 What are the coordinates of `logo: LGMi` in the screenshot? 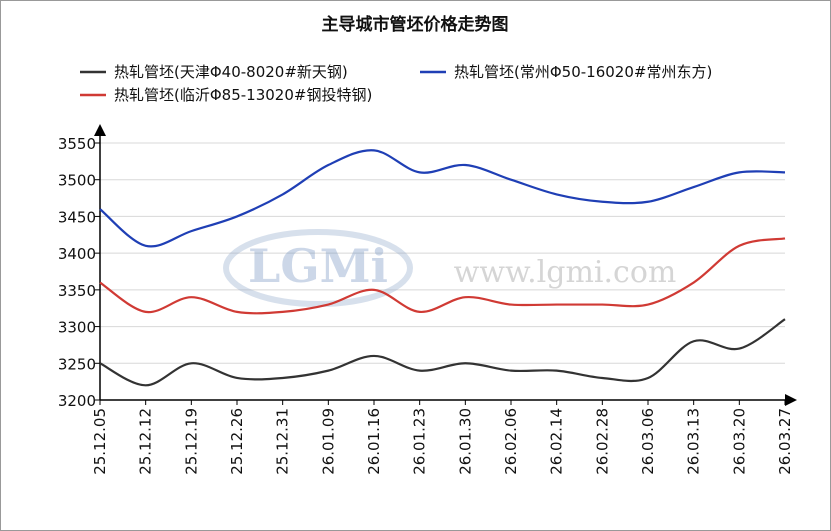 It's located at (318, 266).